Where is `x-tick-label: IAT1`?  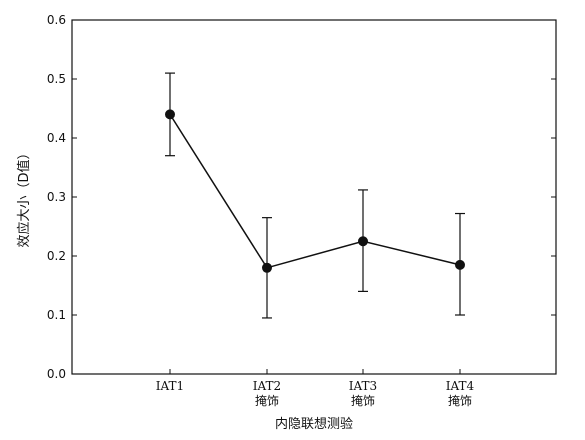
x-tick-label: IAT1 is located at coordinates (170, 386).